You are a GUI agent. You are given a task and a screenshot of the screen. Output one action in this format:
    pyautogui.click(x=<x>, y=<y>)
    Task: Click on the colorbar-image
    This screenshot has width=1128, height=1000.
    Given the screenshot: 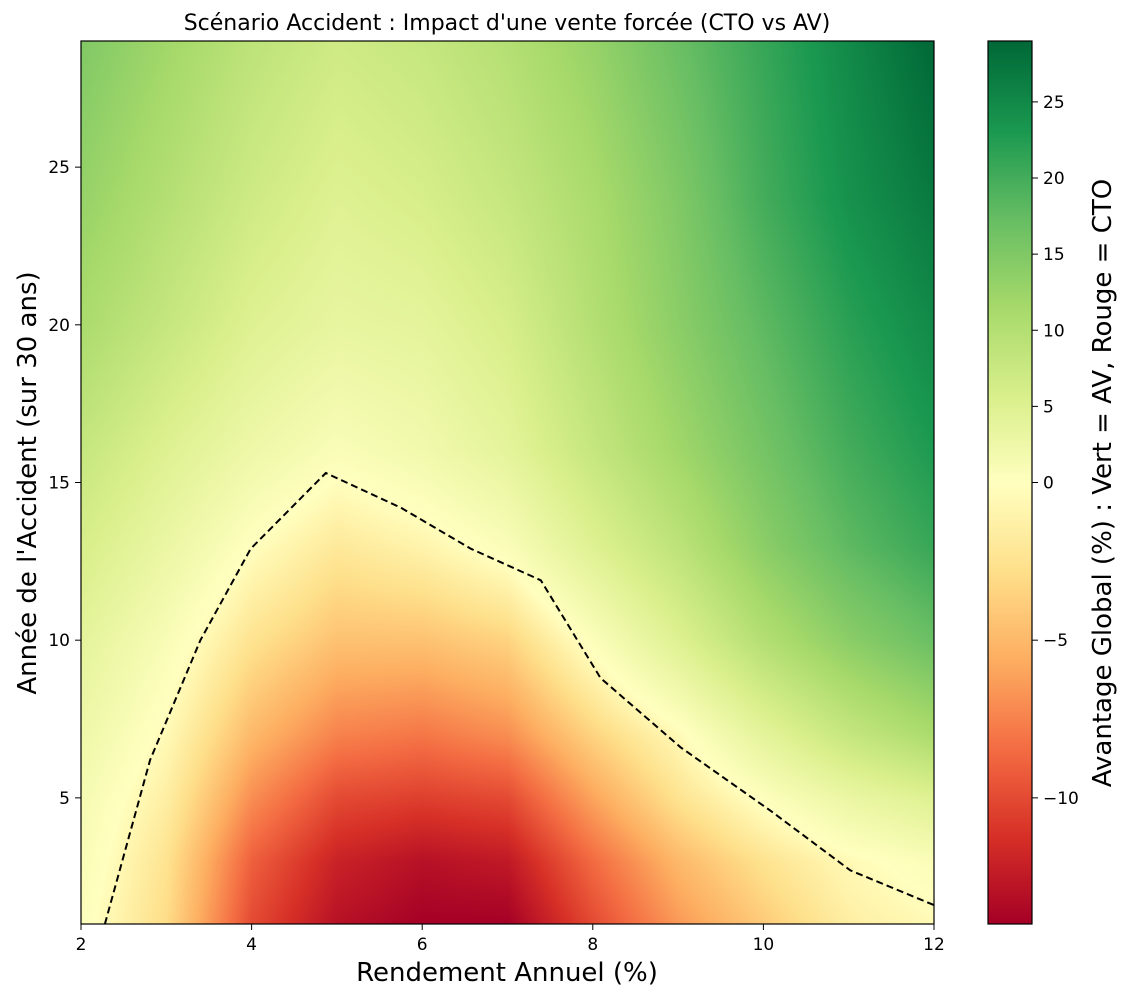 What is the action you would take?
    pyautogui.click(x=1010, y=482)
    